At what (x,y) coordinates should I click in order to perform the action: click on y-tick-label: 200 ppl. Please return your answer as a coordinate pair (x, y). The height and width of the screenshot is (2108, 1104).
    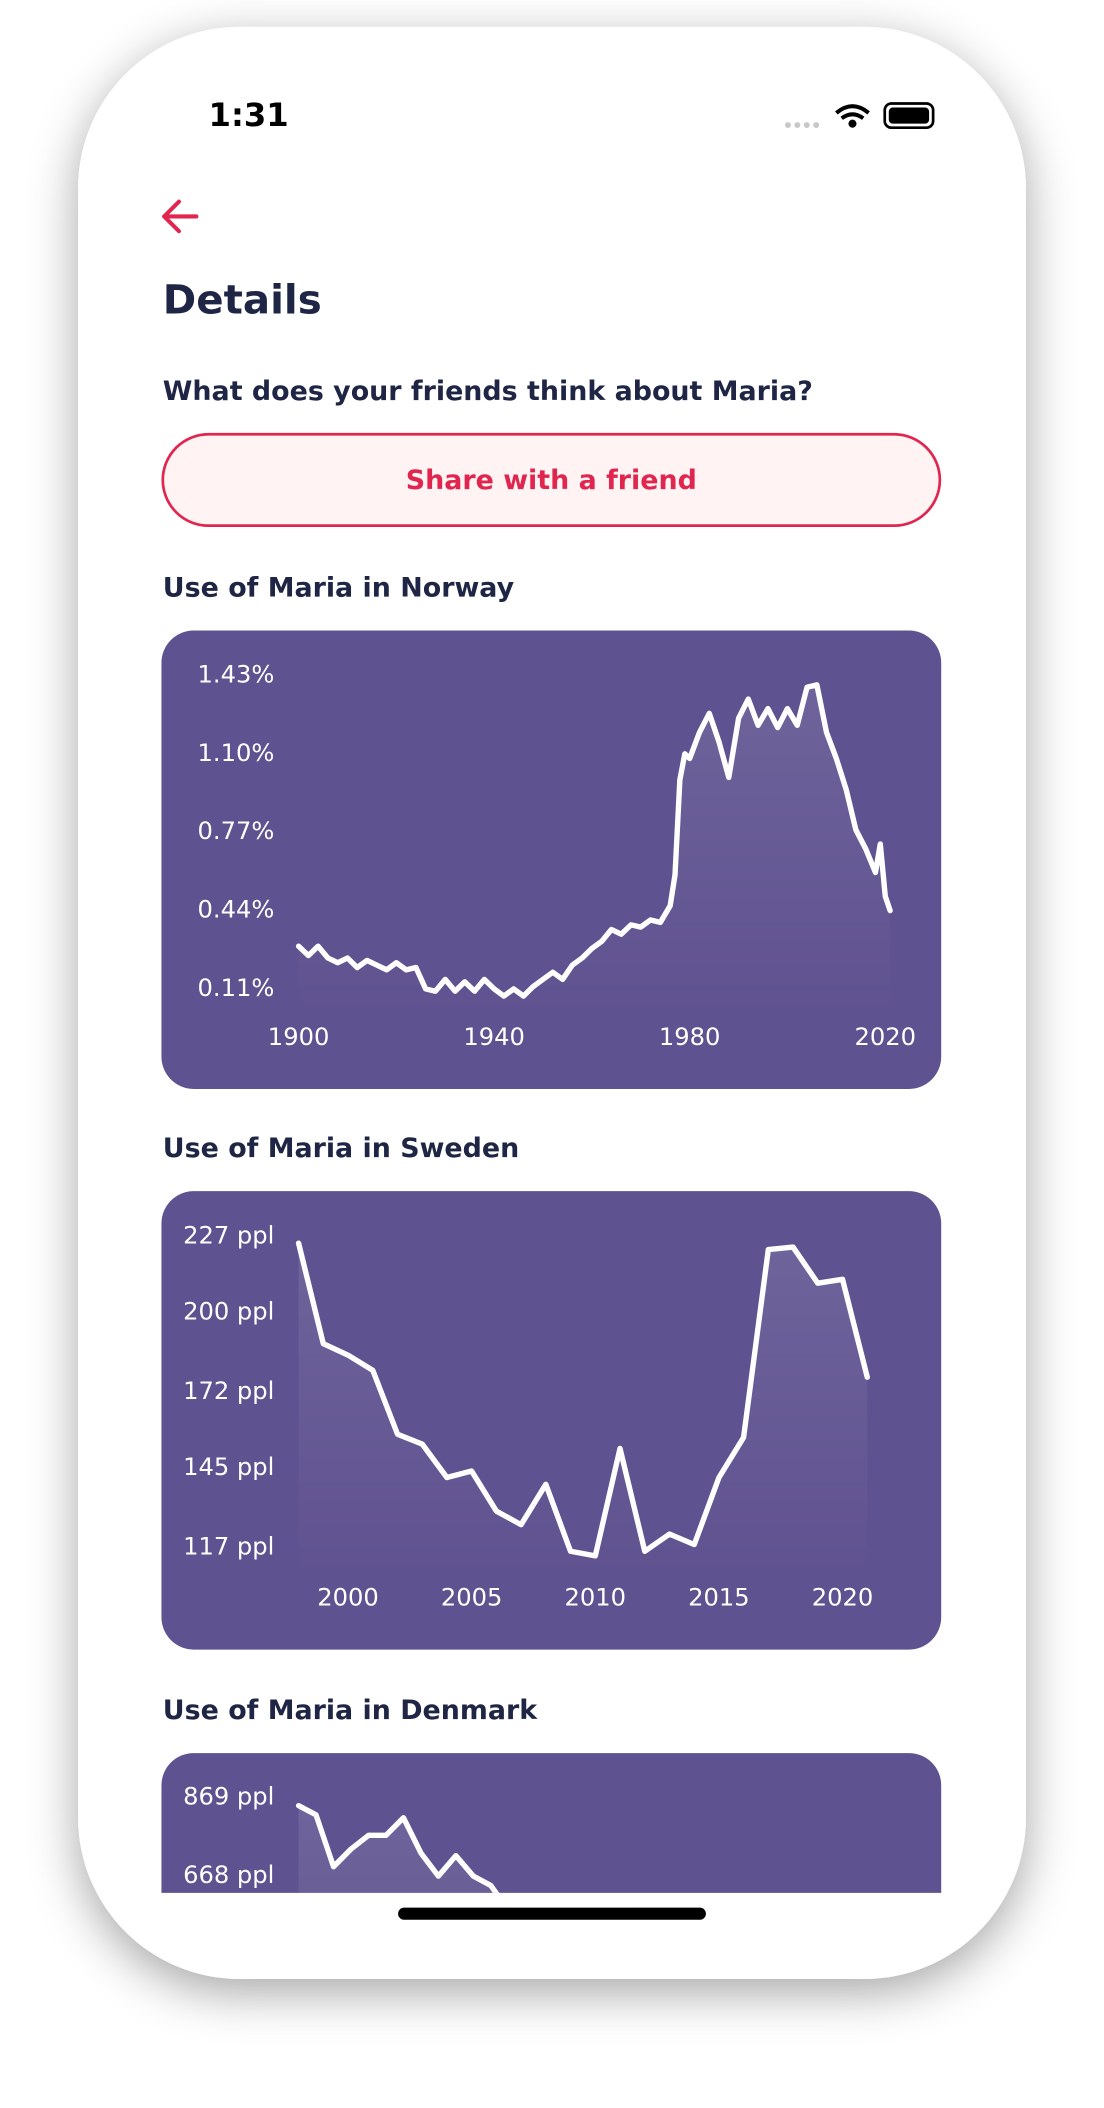
    Looking at the image, I should click on (228, 1312).